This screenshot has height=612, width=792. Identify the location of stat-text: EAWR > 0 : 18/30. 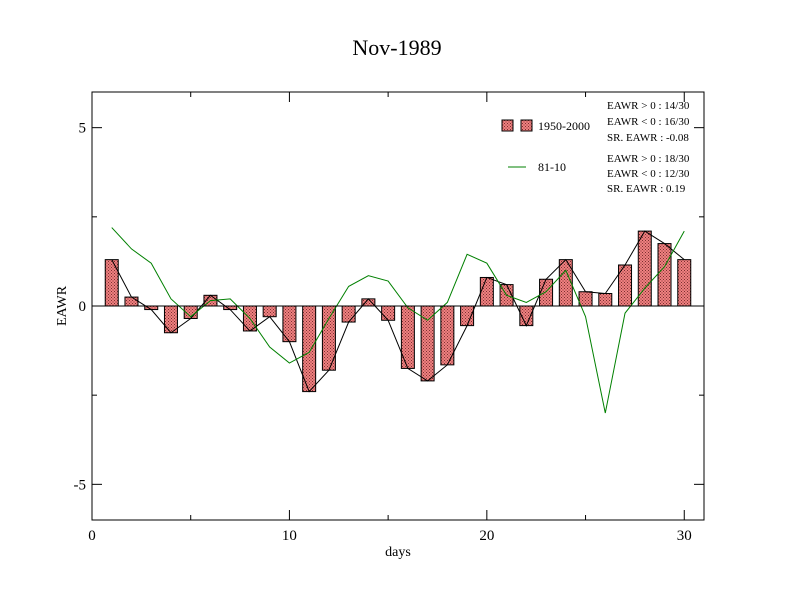
(648, 159).